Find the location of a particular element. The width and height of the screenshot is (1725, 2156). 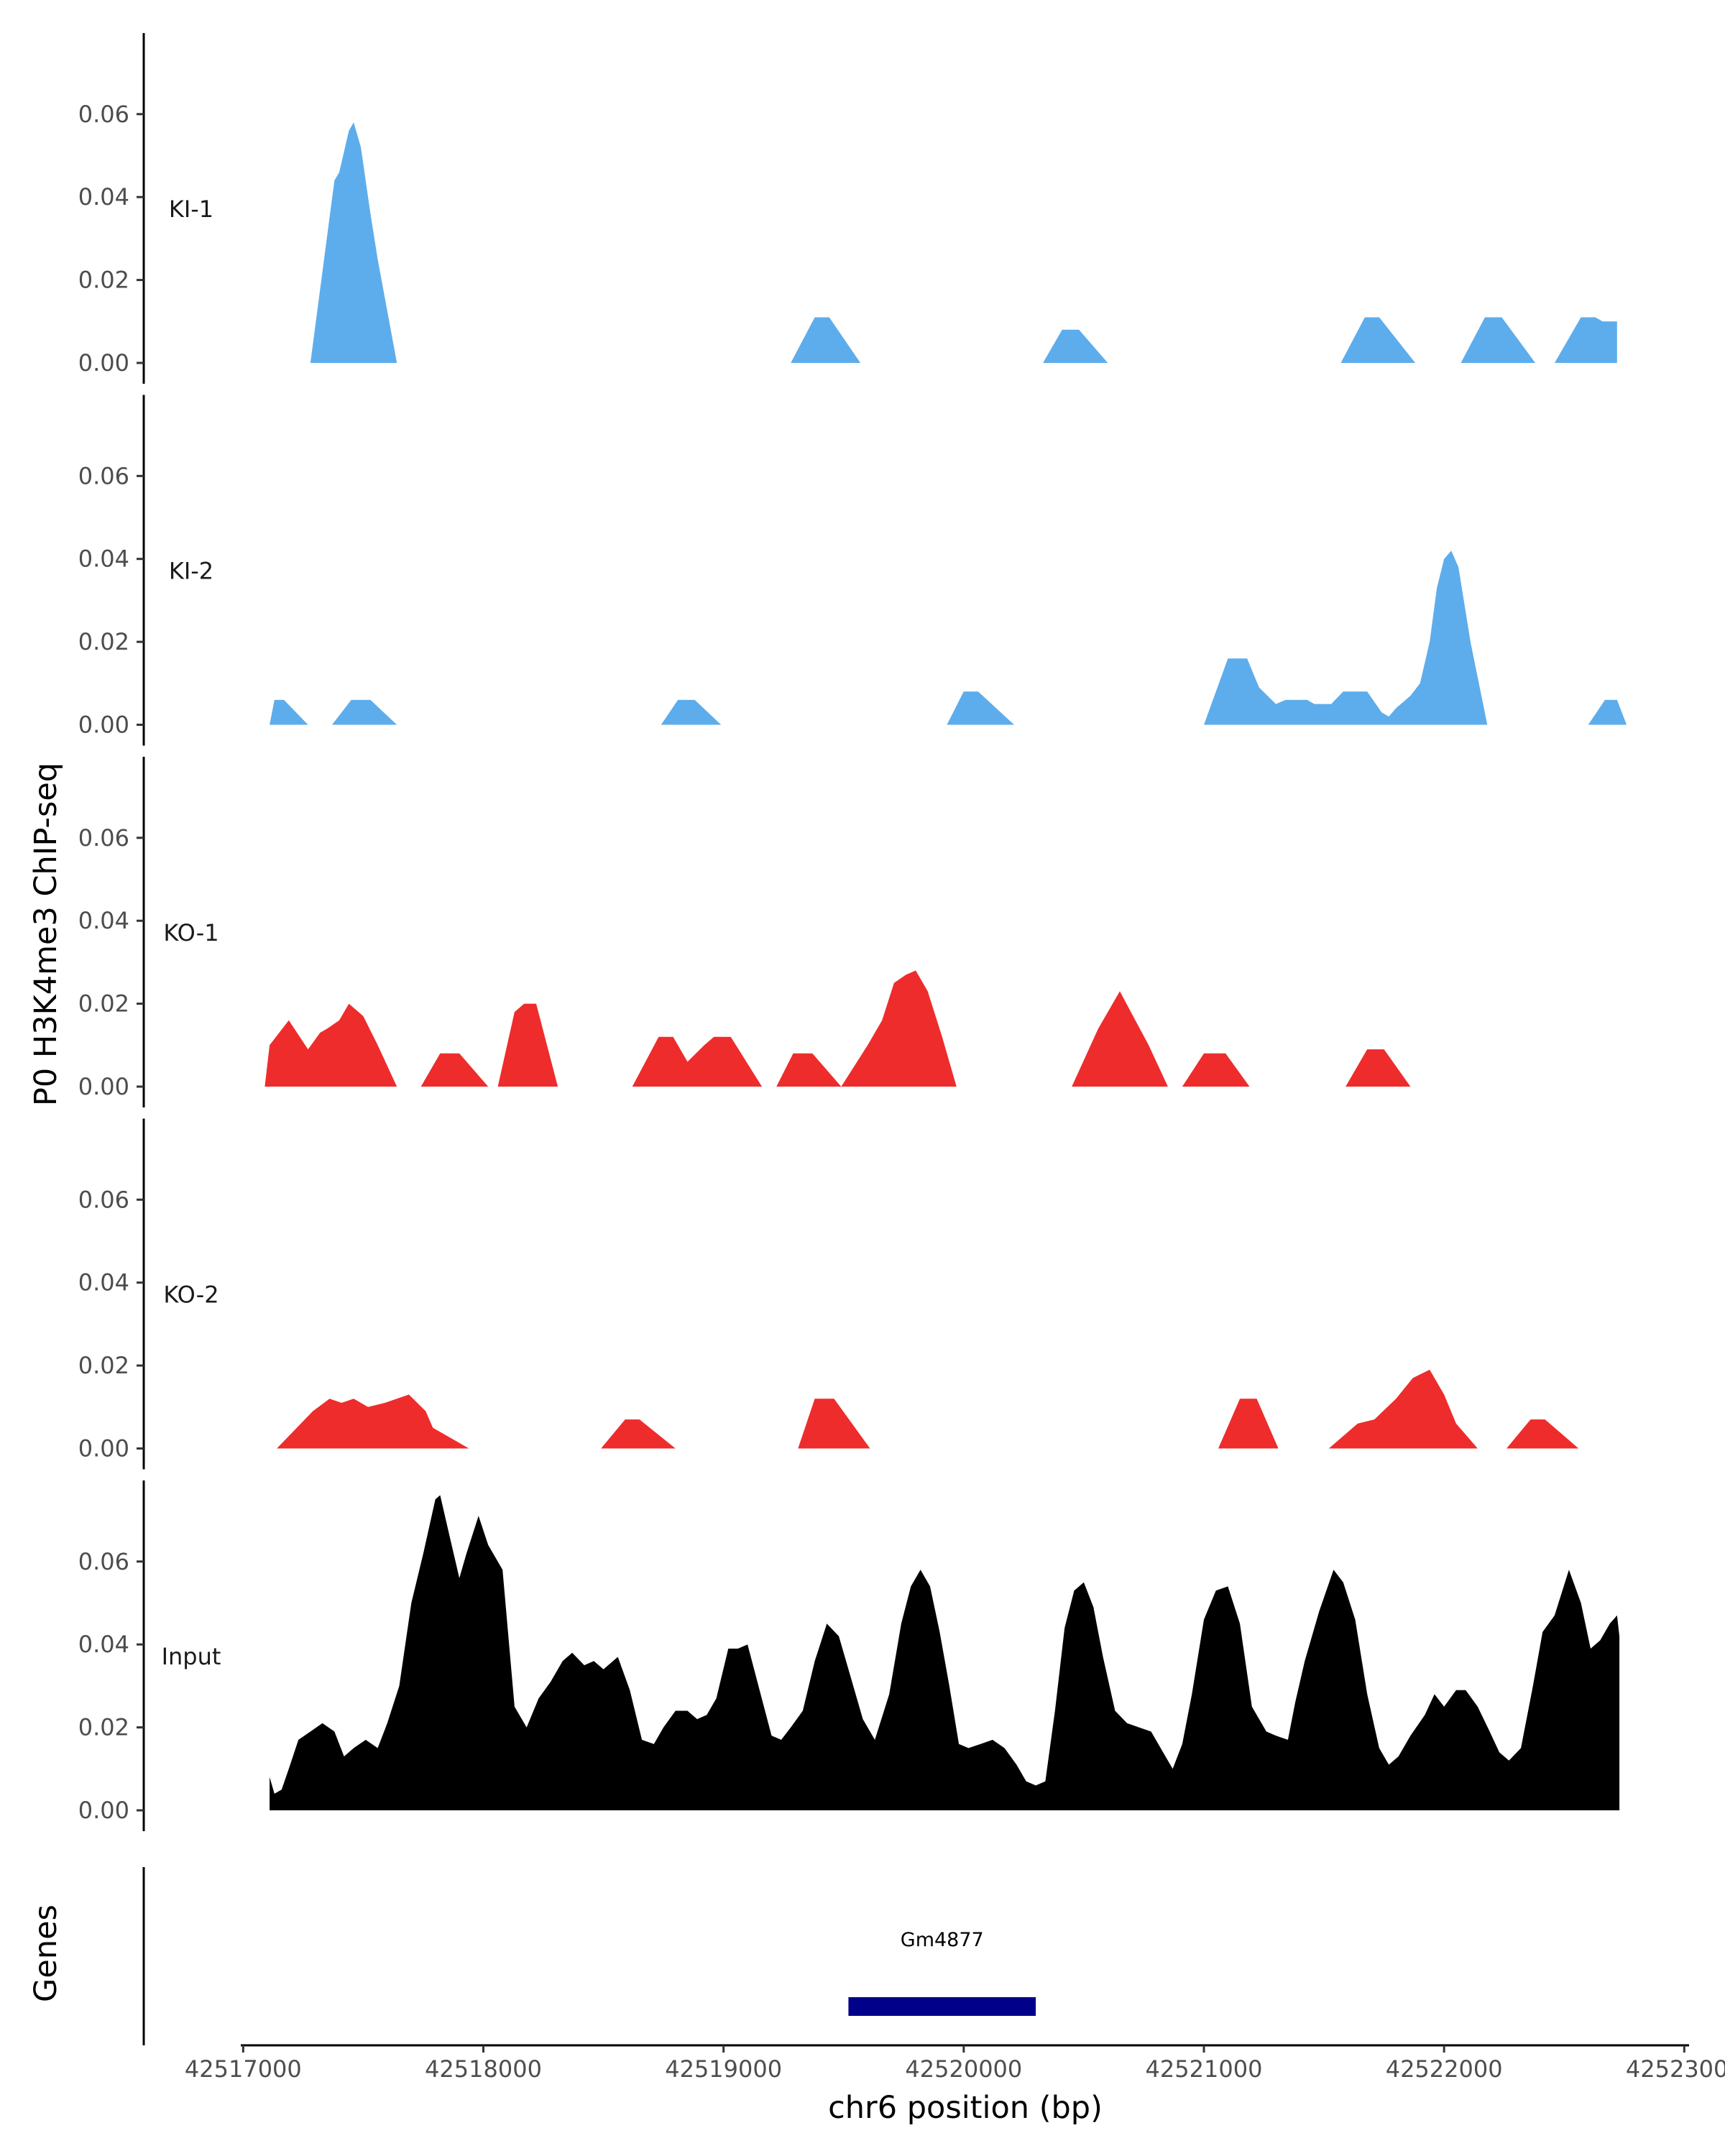

y-tick-label-ki-2: 0.02 is located at coordinates (103, 641).